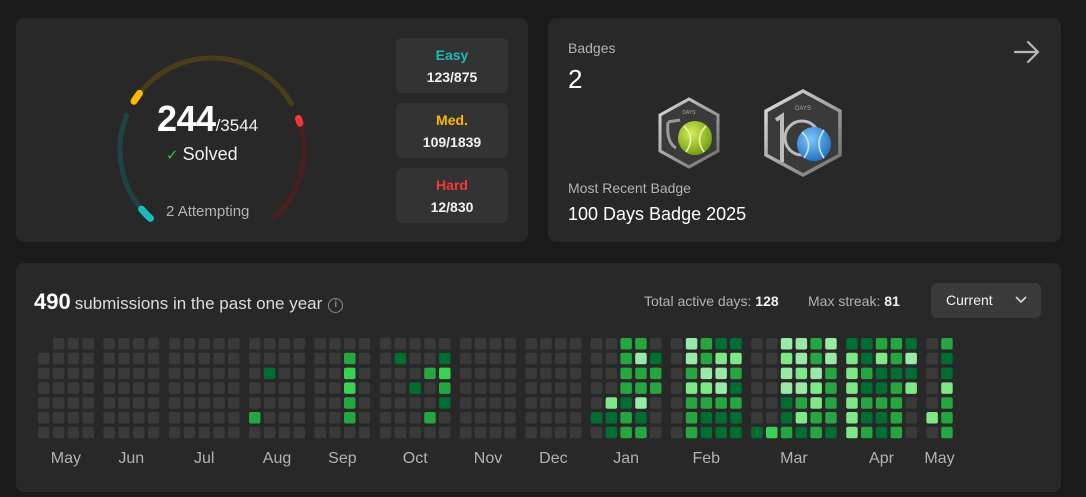 This screenshot has width=1086, height=497. Describe the element at coordinates (803, 133) in the screenshot. I see `100-days-badge-icon: DAYS` at that location.